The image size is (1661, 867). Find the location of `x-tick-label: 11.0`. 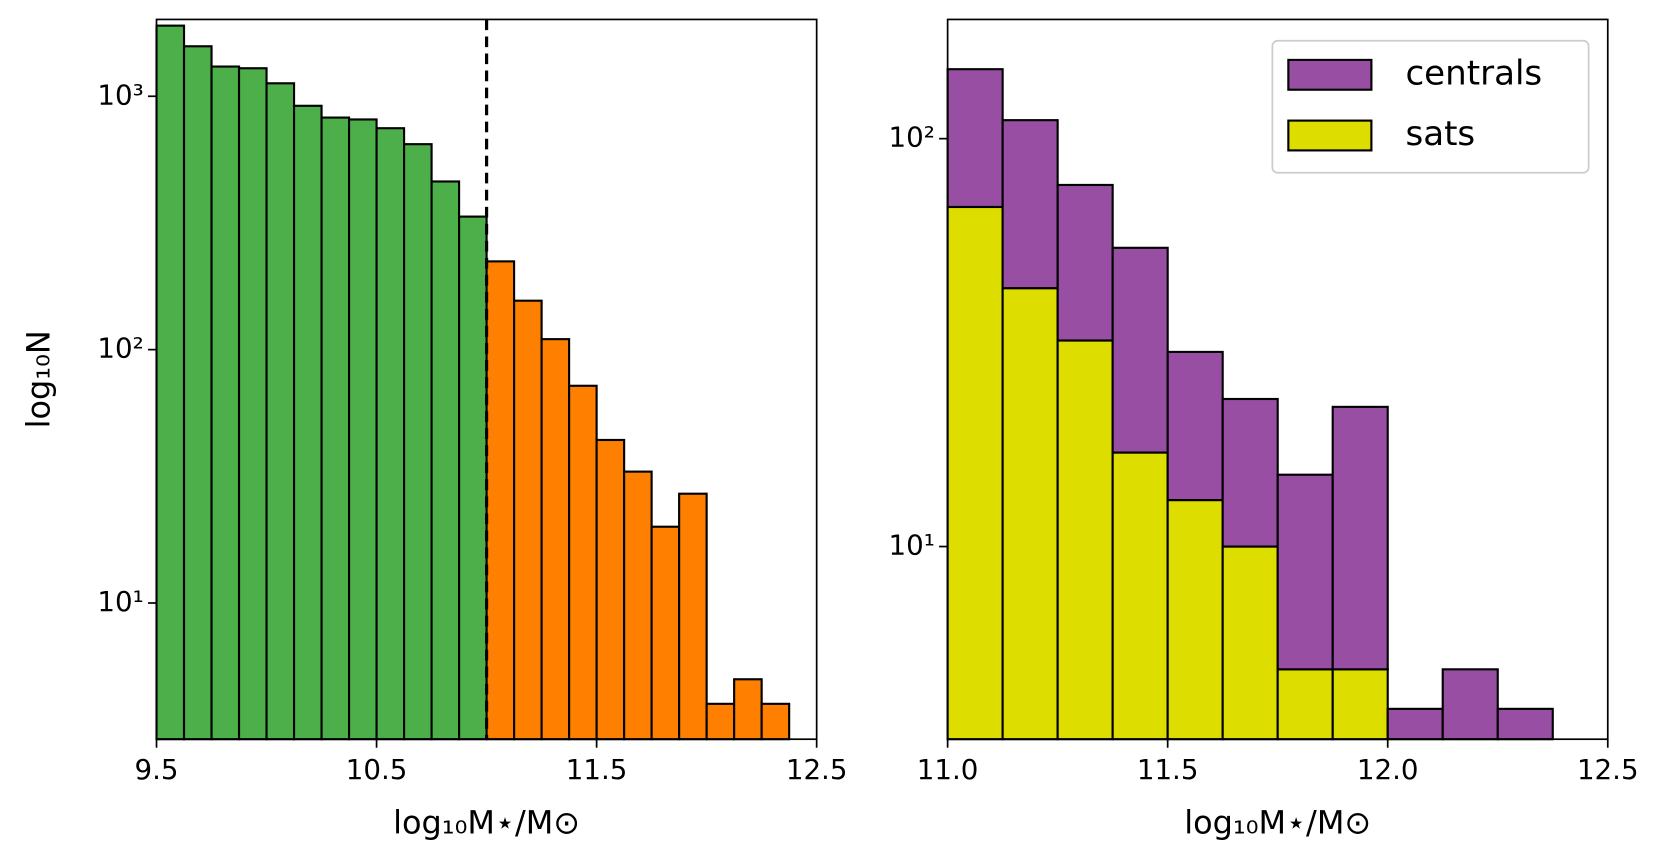

x-tick-label: 11.0 is located at coordinates (948, 769).